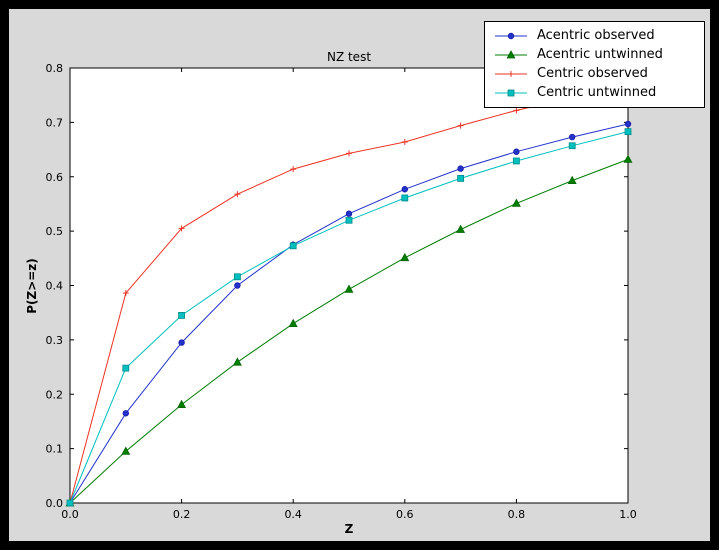 Image resolution: width=719 pixels, height=550 pixels. What do you see at coordinates (293, 514) in the screenshot?
I see `x-tick-label: 0.4` at bounding box center [293, 514].